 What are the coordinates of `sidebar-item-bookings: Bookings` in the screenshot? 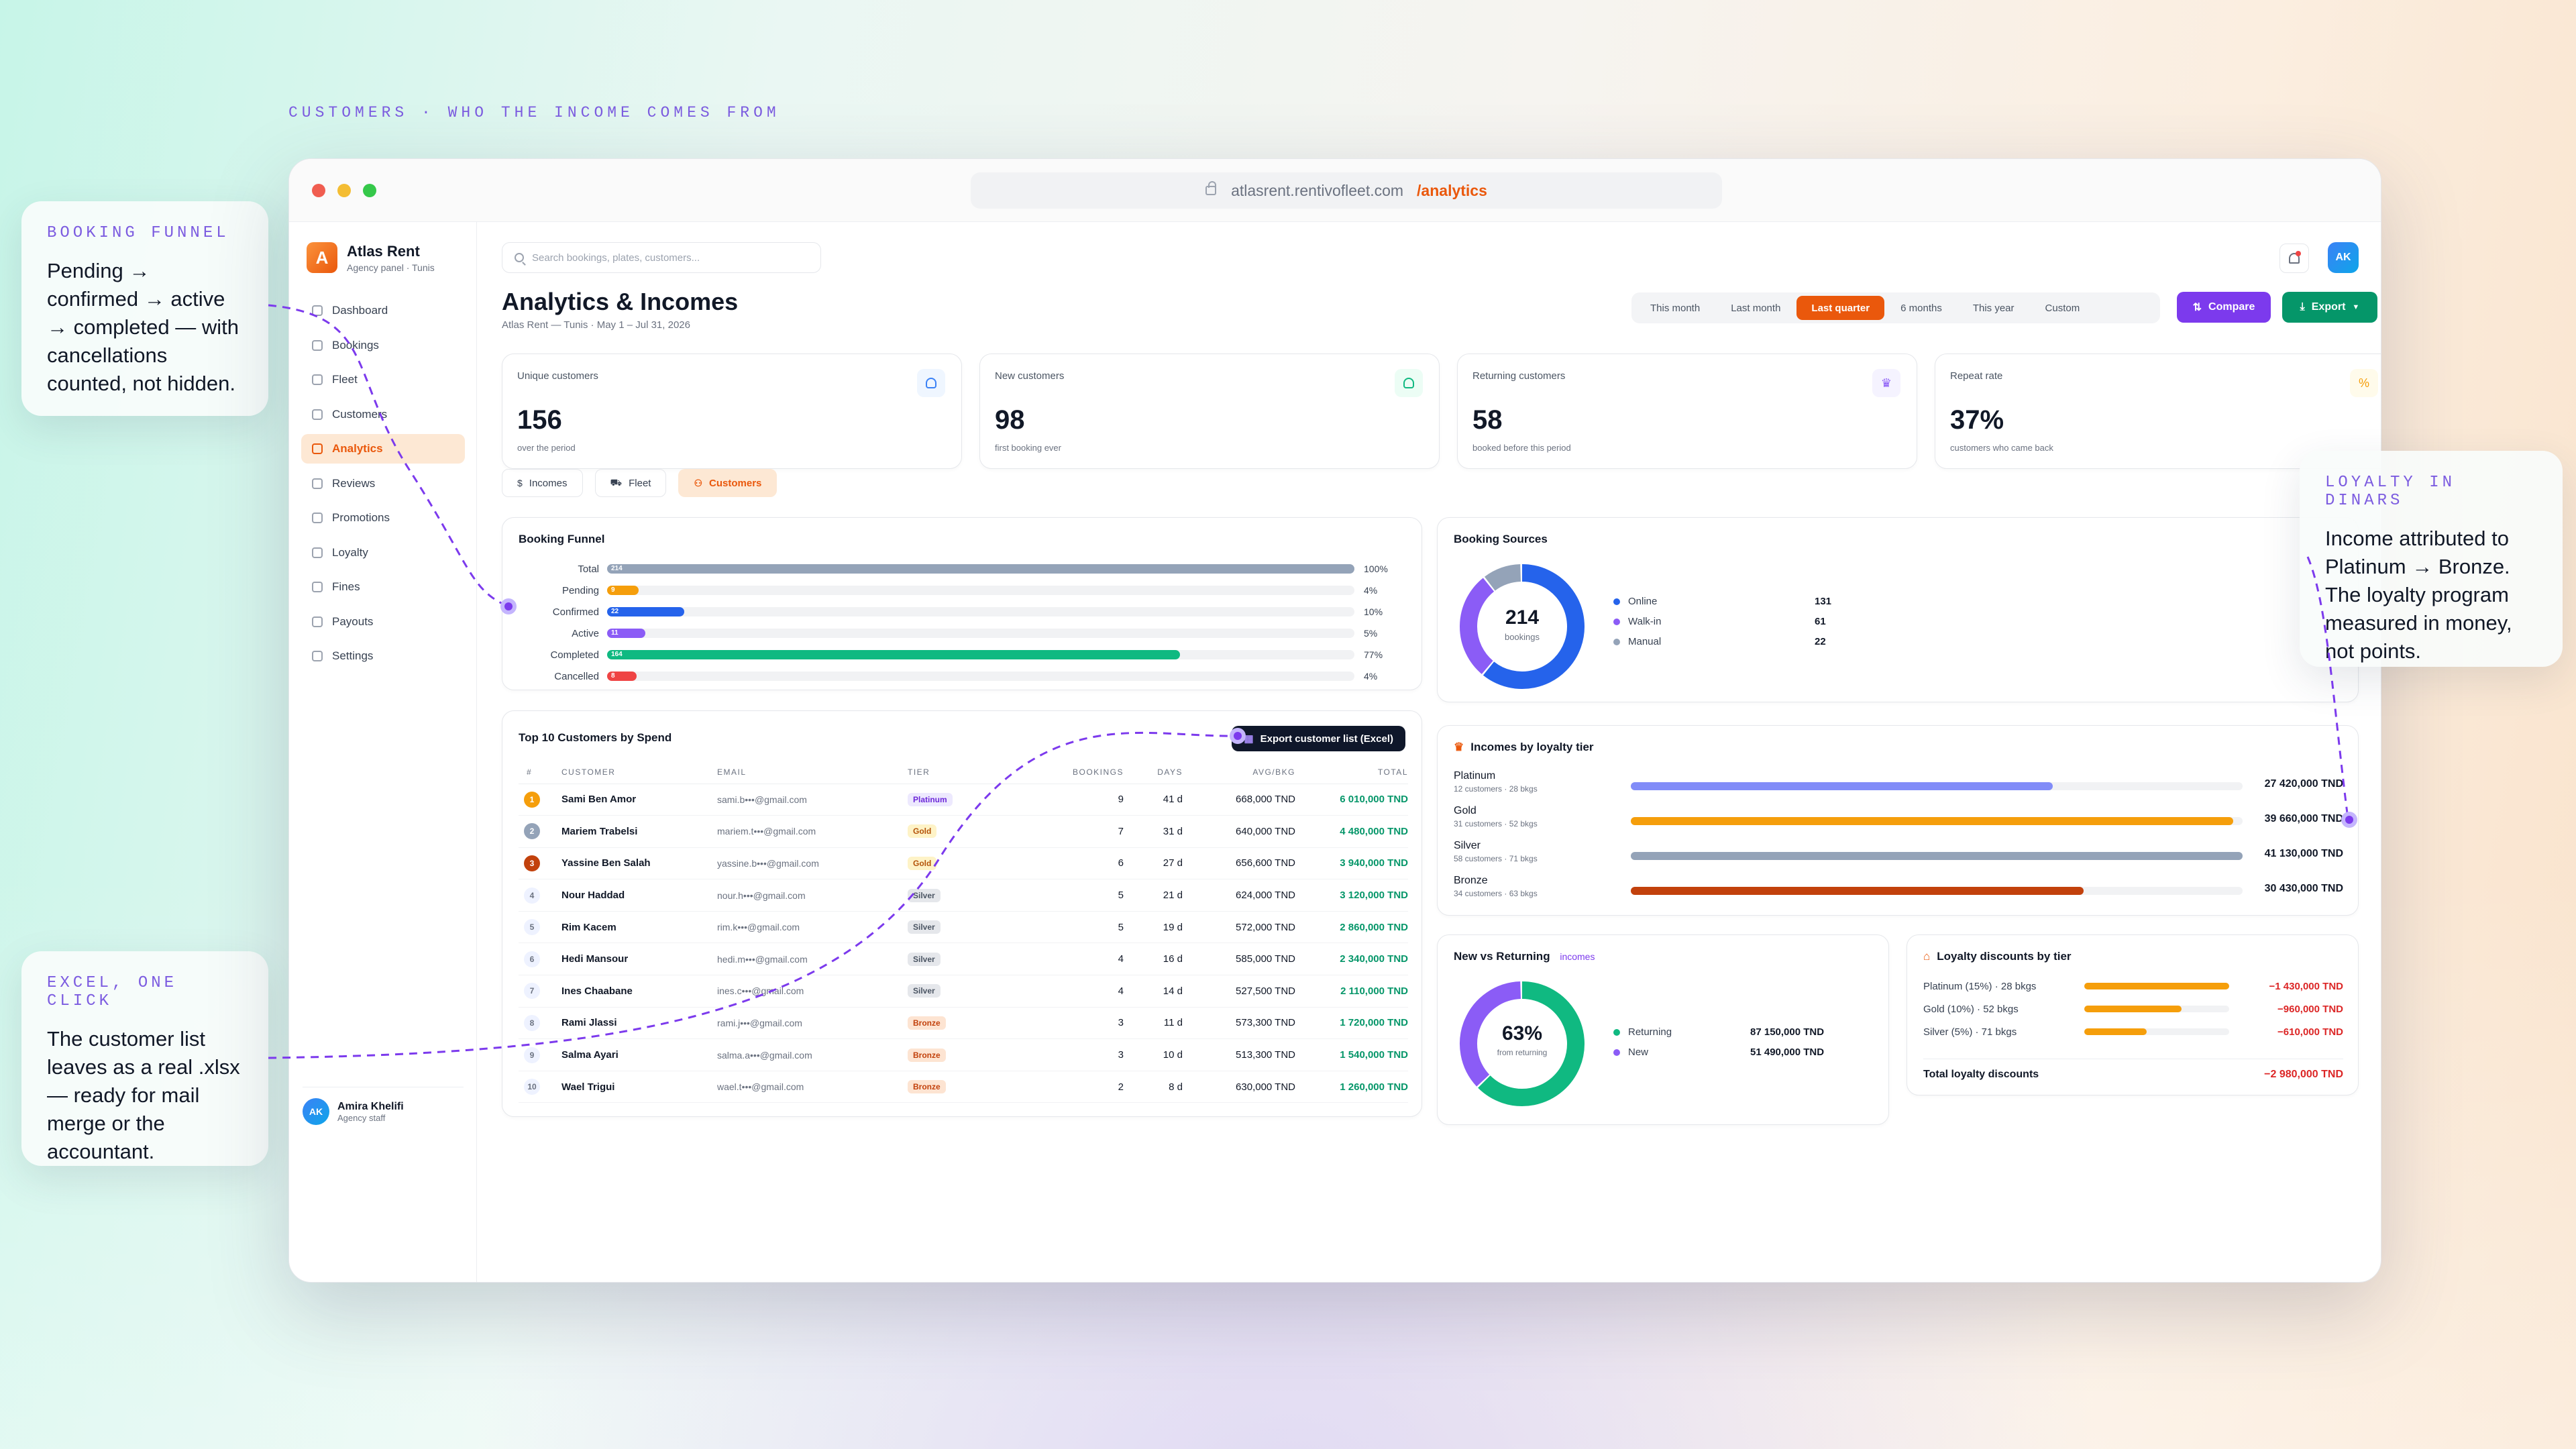 It's located at (383, 345).